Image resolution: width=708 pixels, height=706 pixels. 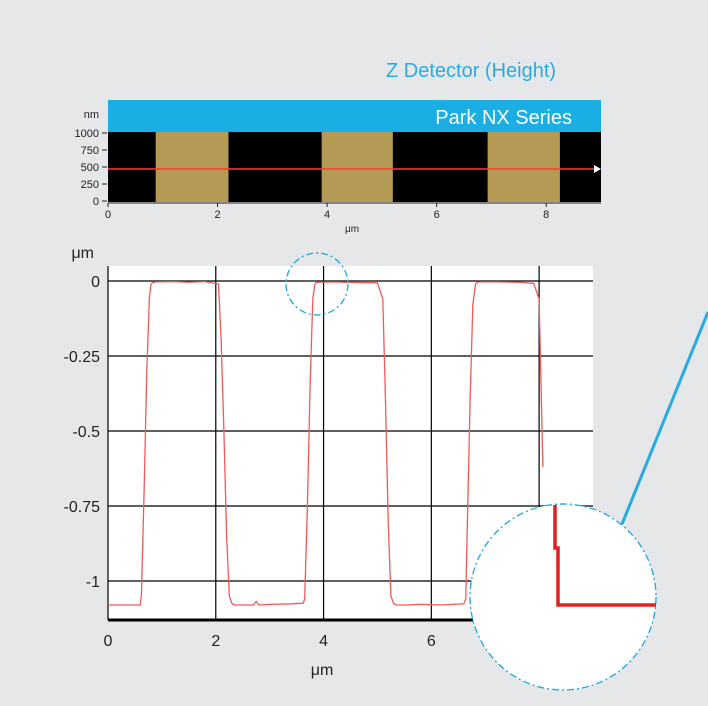 What do you see at coordinates (327, 215) in the screenshot?
I see `strip-x-tick-label: 4` at bounding box center [327, 215].